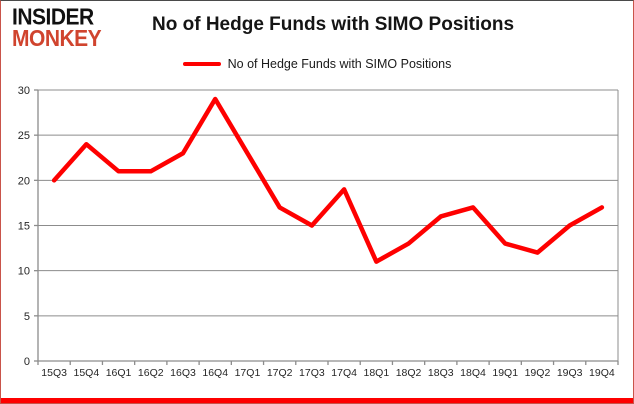 This screenshot has width=634, height=404. What do you see at coordinates (53, 17) in the screenshot?
I see `logo-text-insider: INSIDER` at bounding box center [53, 17].